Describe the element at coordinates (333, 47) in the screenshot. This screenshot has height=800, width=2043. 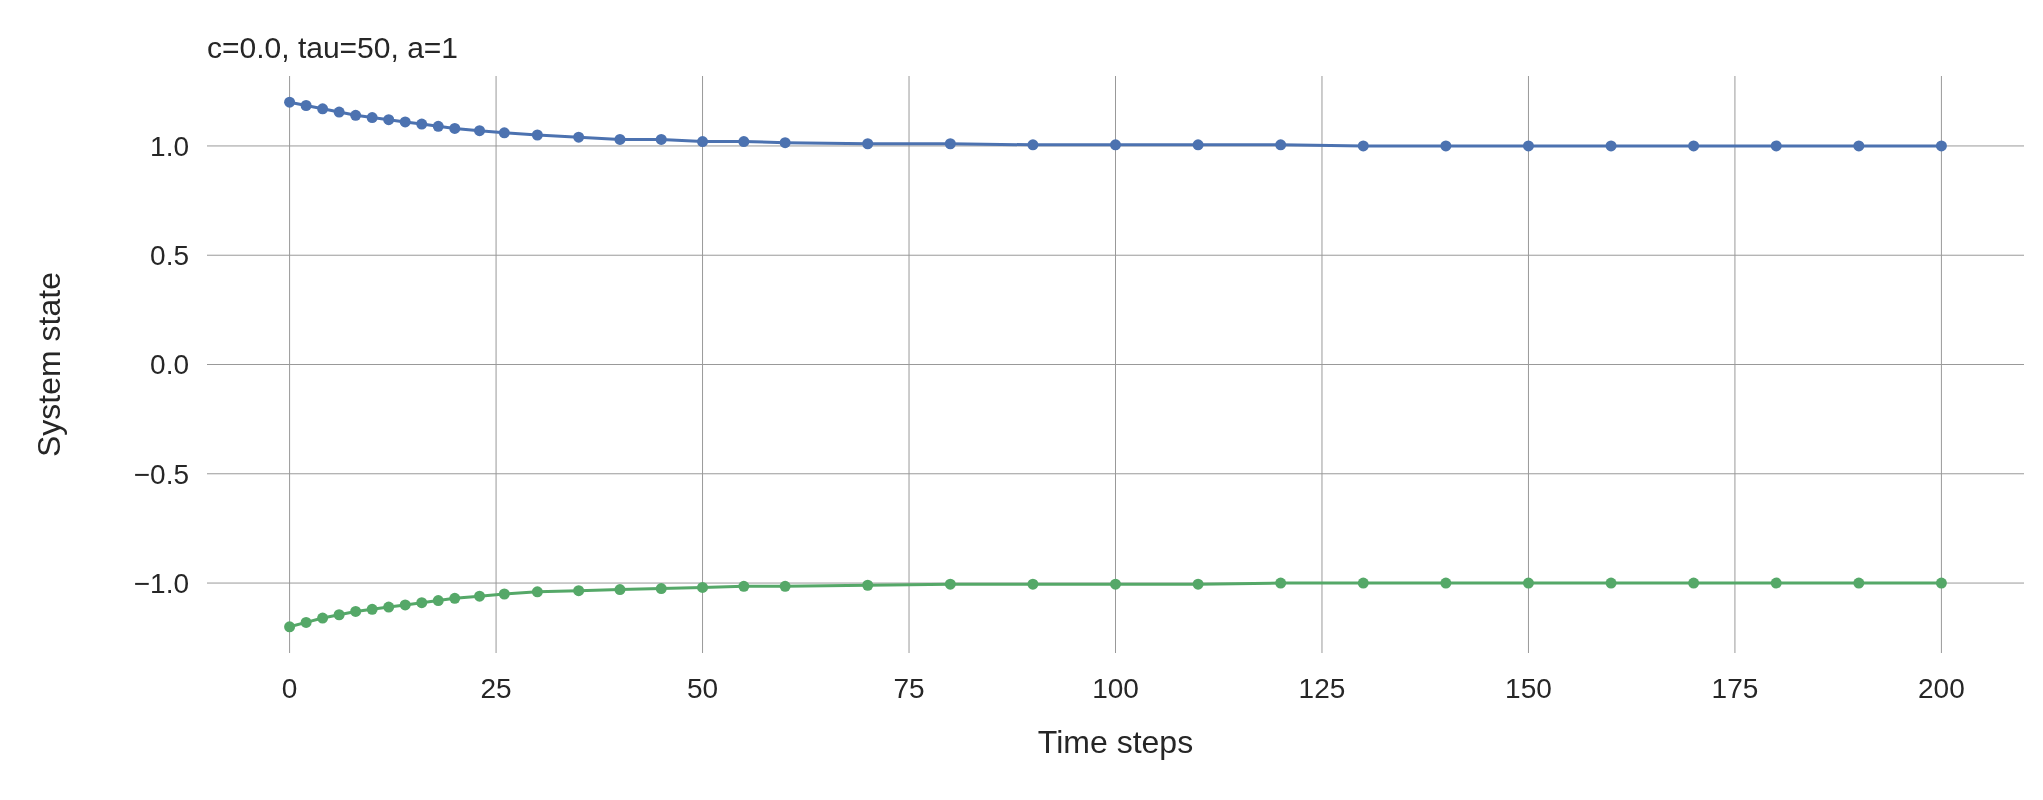
I see `chart-title: c=0.0, tau=50, a=1` at that location.